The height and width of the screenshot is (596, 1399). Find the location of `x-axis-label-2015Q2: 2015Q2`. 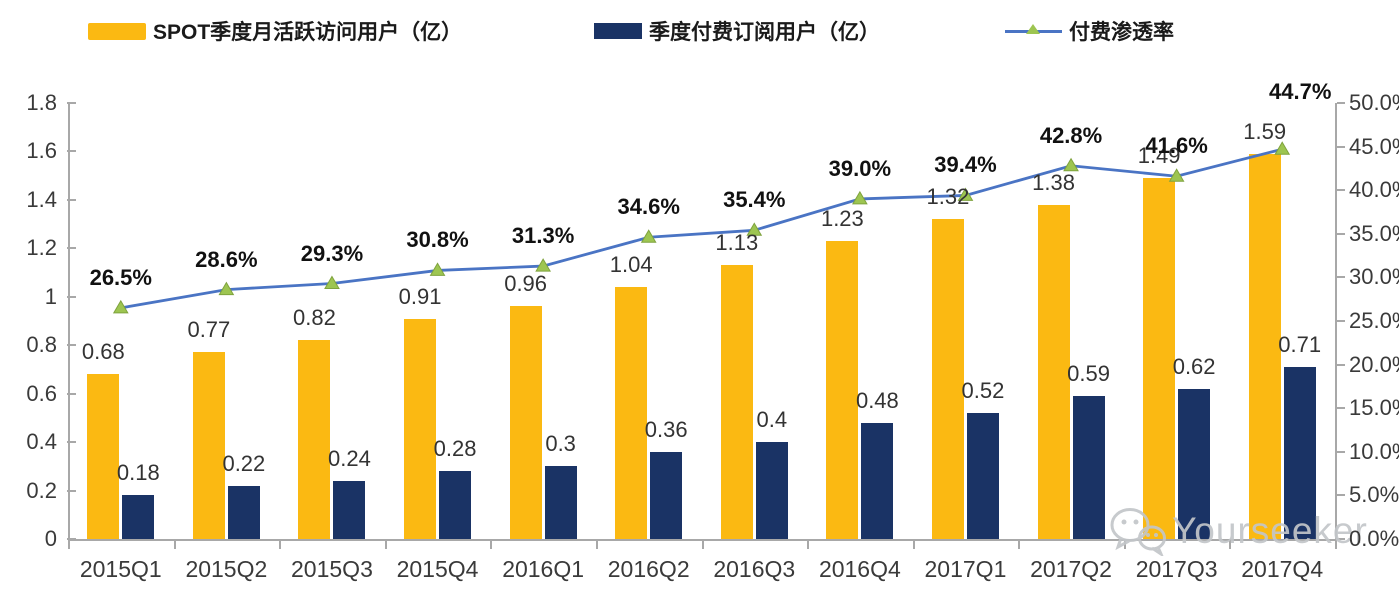

x-axis-label-2015Q2: 2015Q2 is located at coordinates (226, 569).